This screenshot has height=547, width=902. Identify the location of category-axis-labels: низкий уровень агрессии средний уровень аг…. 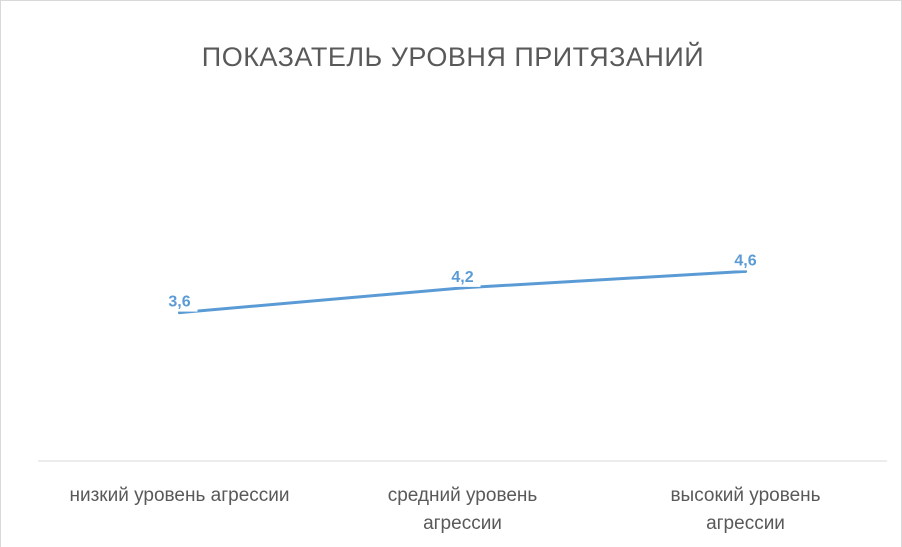
(444, 509).